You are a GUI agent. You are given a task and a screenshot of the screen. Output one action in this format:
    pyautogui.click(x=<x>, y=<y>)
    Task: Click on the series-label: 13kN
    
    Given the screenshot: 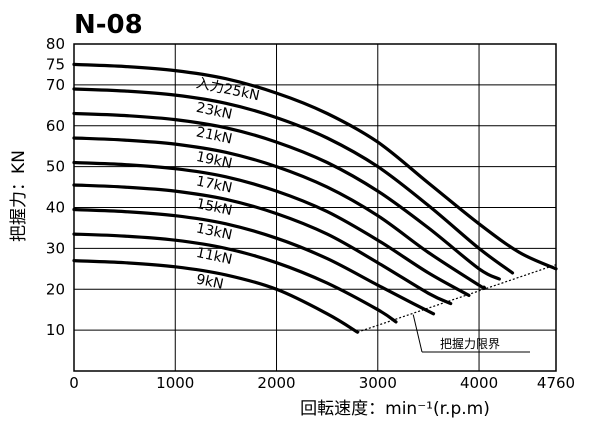 What is the action you would take?
    pyautogui.click(x=214, y=231)
    